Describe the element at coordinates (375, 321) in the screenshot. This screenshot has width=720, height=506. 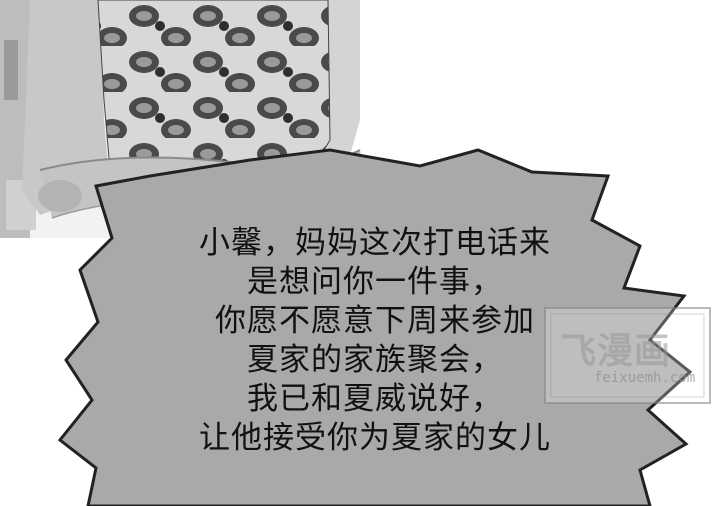
I see `dialogue-line: 你愿不愿意下周来参加` at that location.